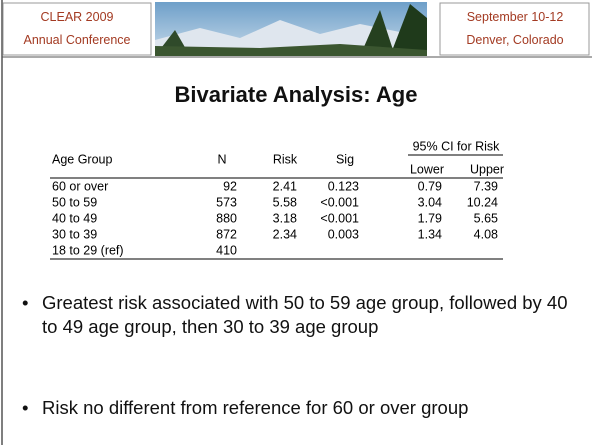  Describe the element at coordinates (226, 250) in the screenshot. I see `table-cell: 410` at that location.